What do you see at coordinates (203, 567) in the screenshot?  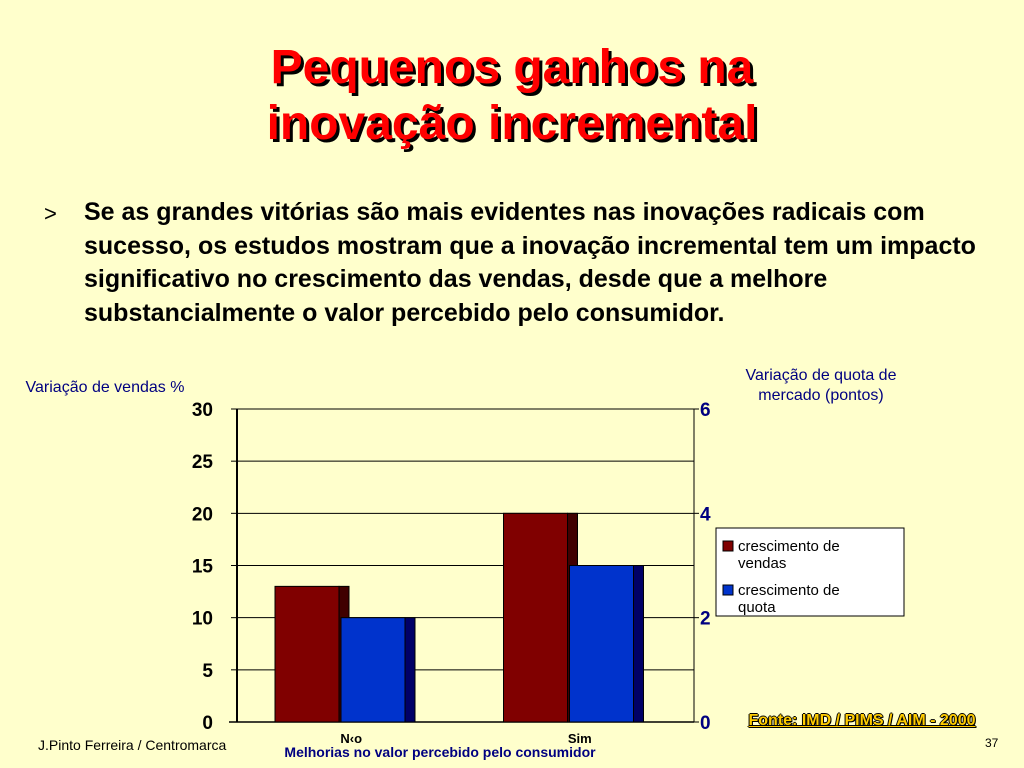 I see `left-tick-label: 15` at bounding box center [203, 567].